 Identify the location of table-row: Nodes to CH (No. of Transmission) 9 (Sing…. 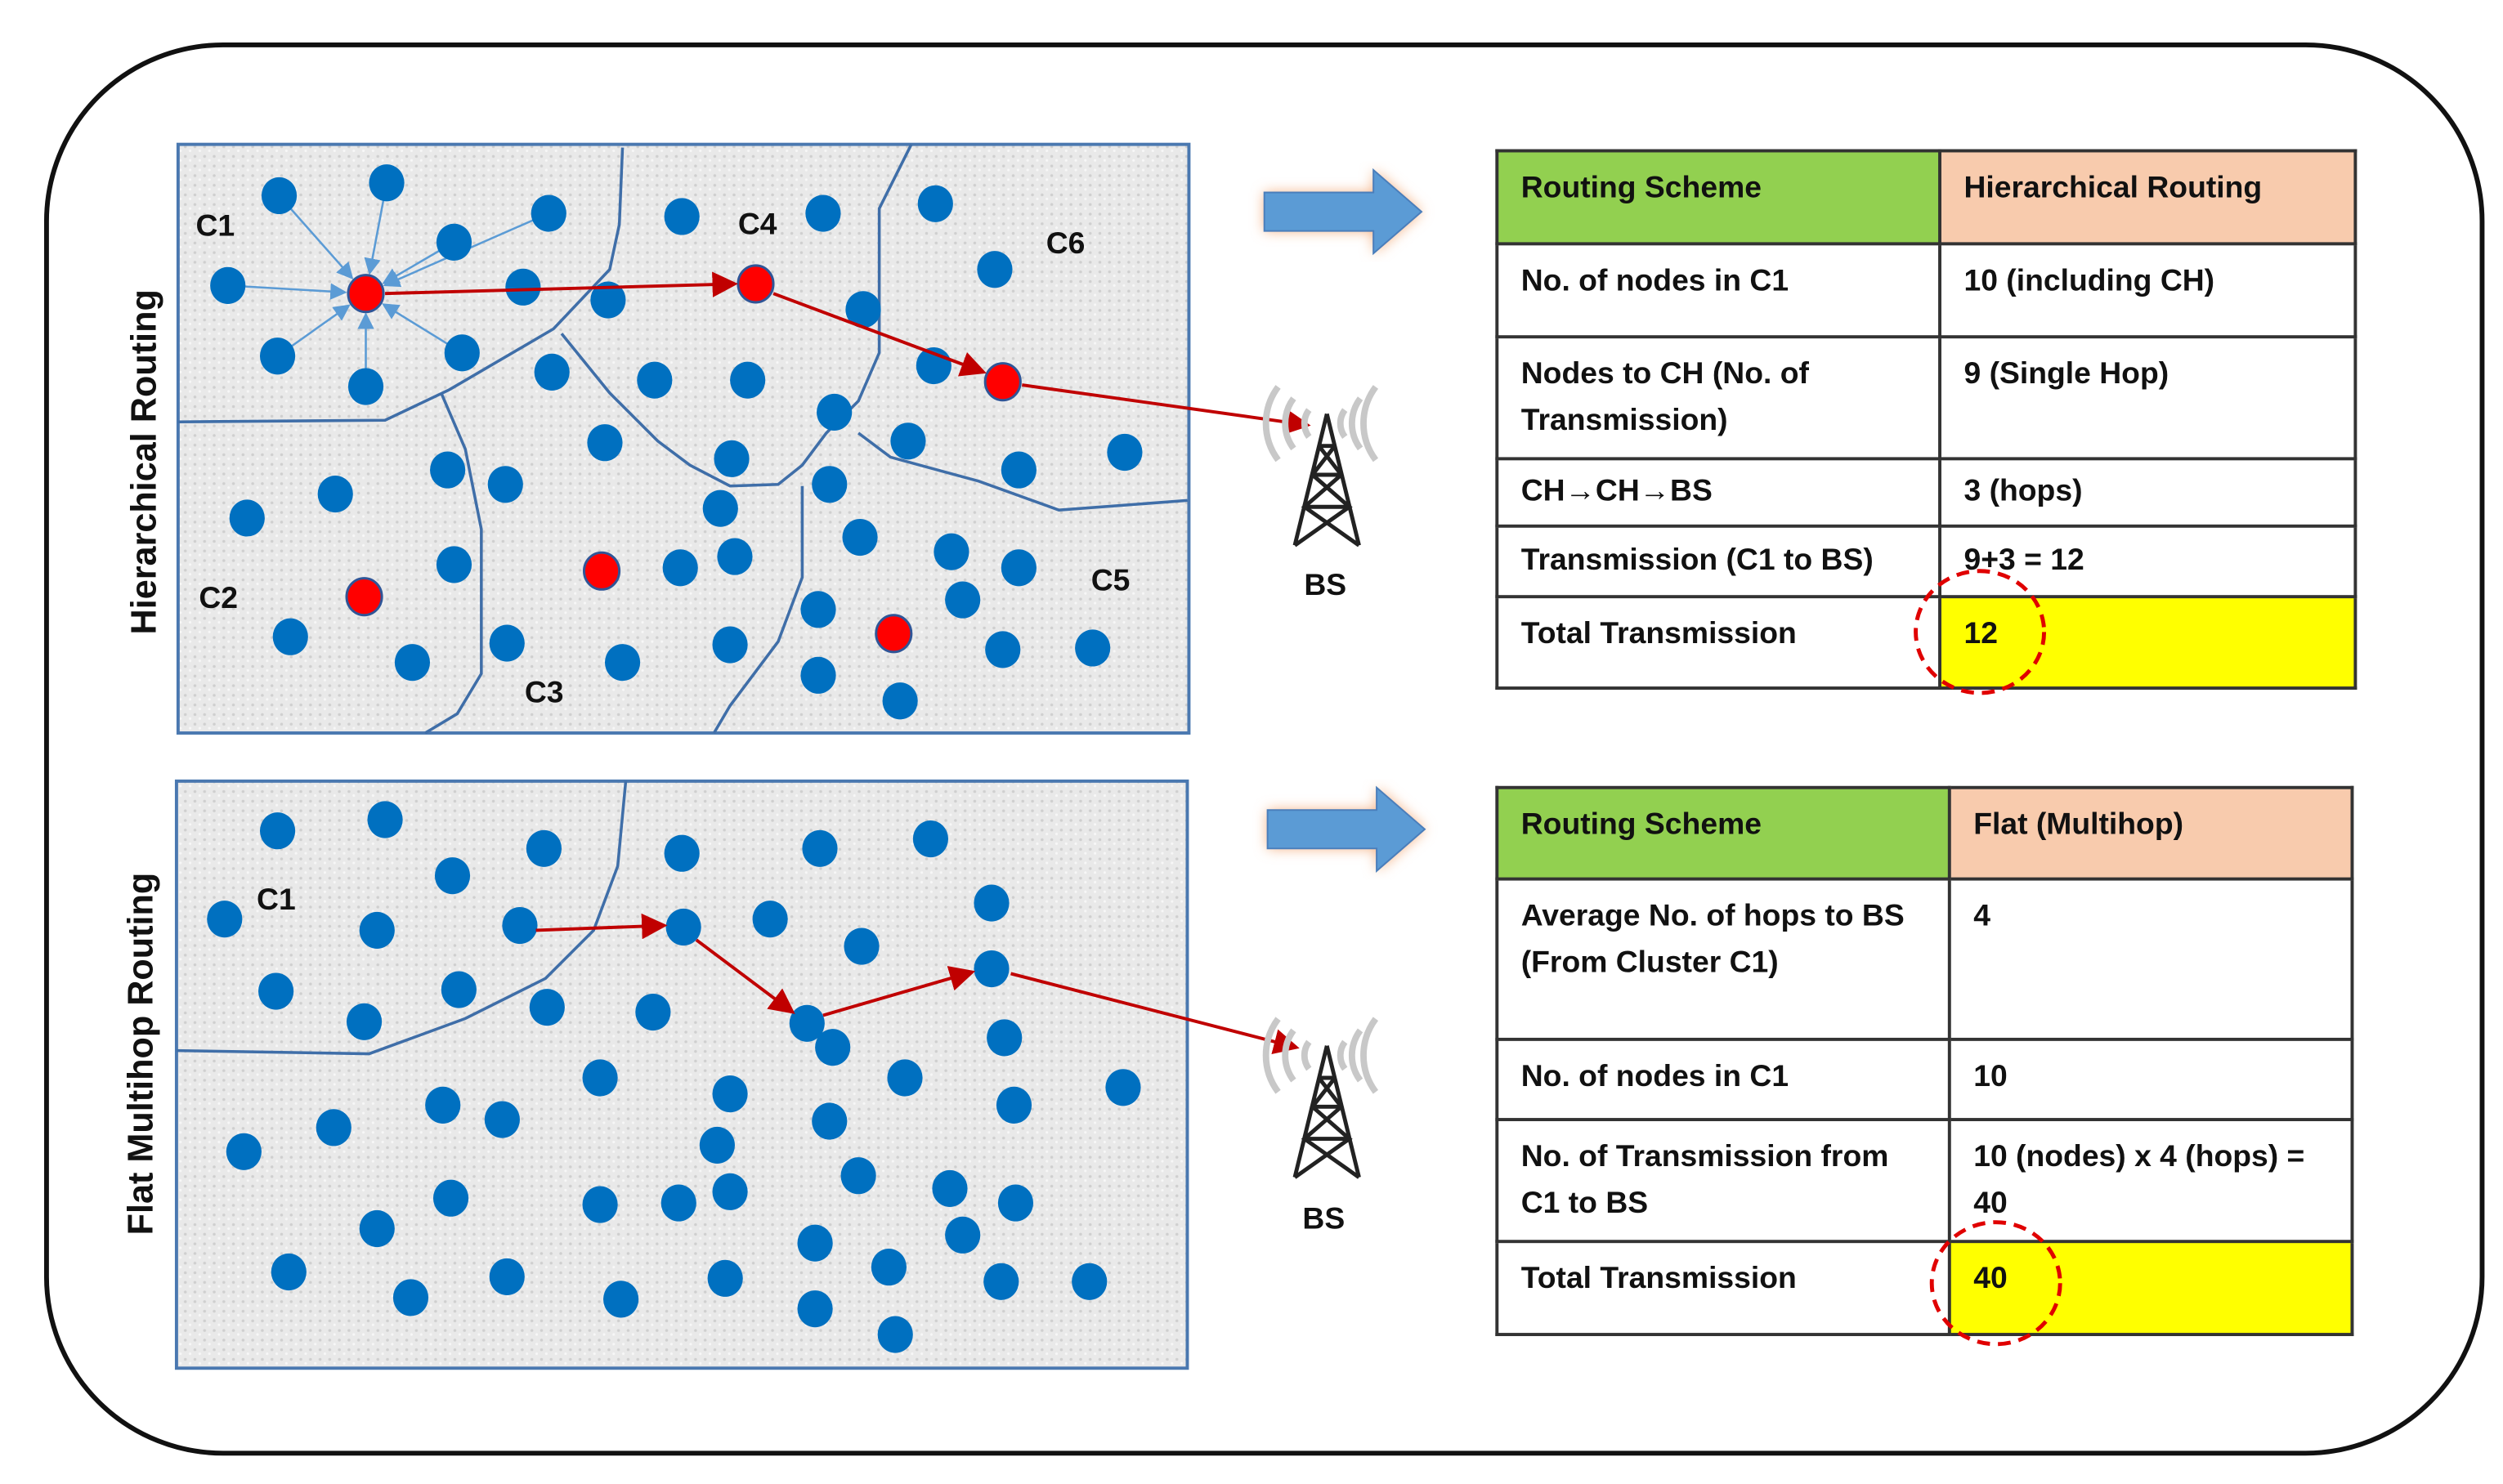
(1926, 398).